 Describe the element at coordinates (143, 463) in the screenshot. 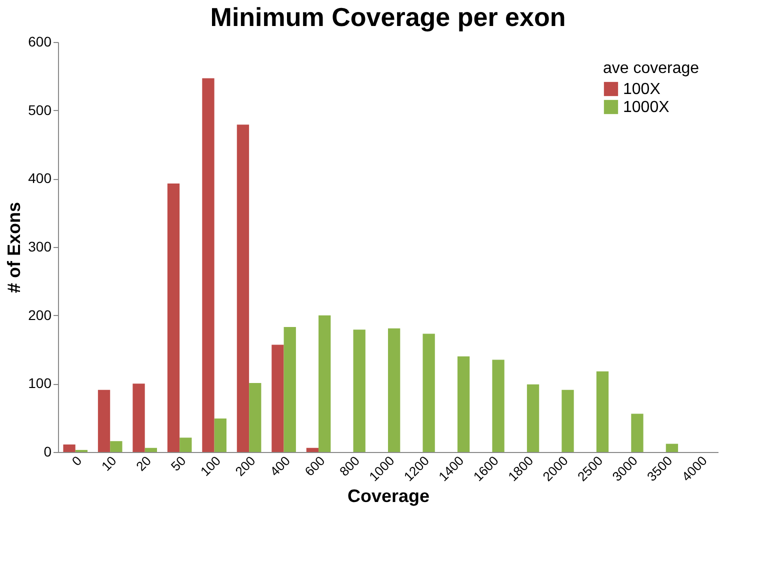

I see `x-tick-label: 20` at that location.